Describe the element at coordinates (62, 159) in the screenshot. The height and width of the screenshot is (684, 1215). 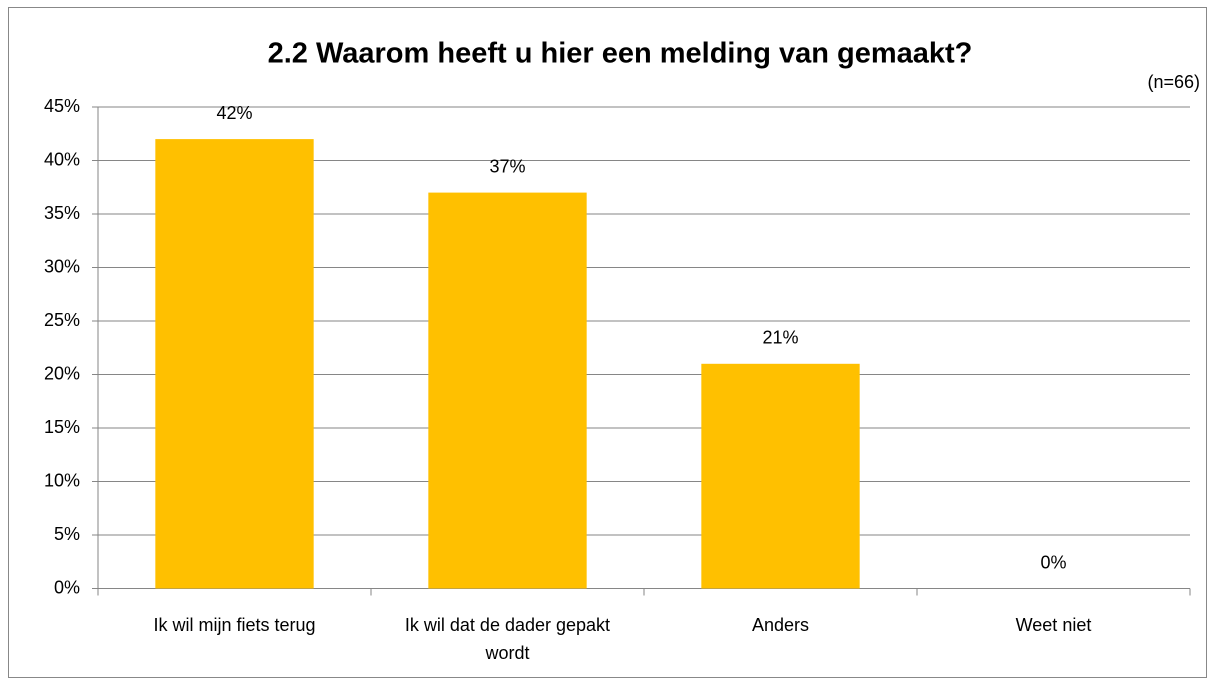
I see `y-tick-label: 40%` at that location.